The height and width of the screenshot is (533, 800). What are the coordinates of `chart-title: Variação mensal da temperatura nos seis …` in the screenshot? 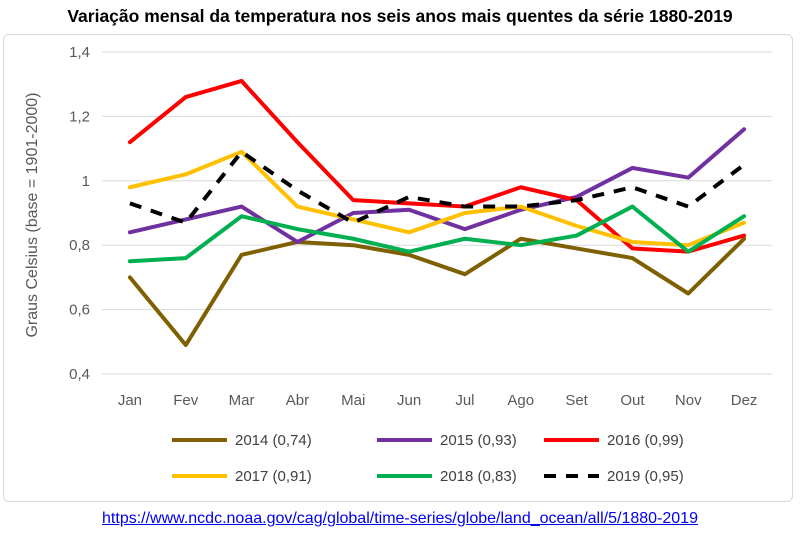 It's located at (400, 16).